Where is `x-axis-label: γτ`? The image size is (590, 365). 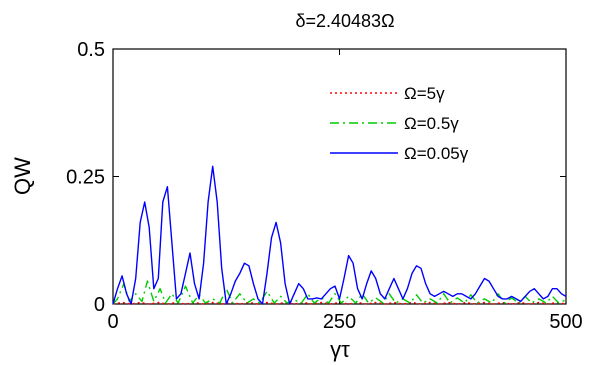 x-axis-label: γτ is located at coordinates (340, 349).